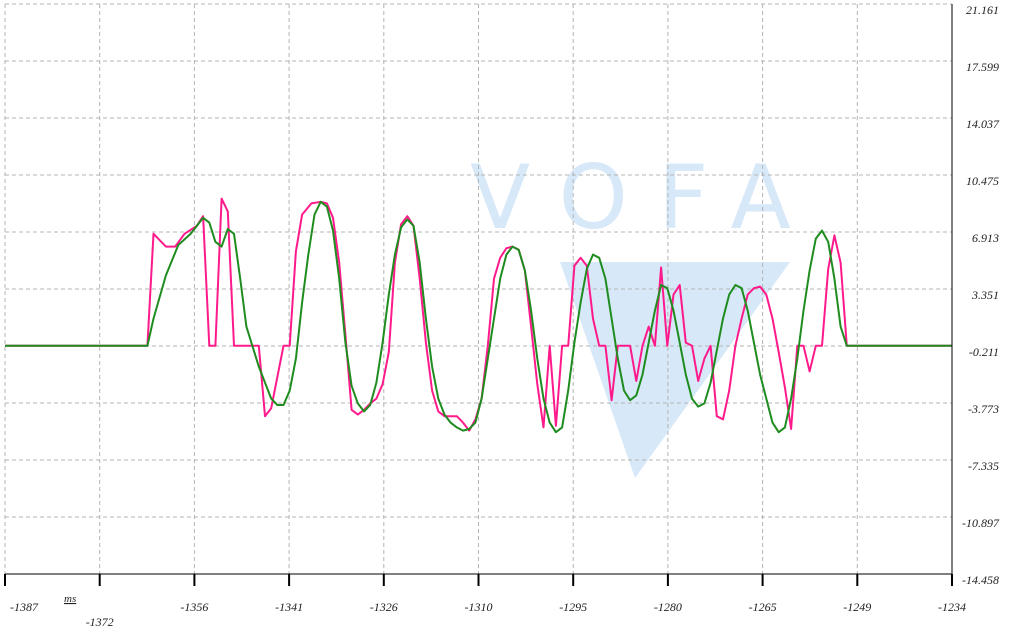  What do you see at coordinates (985, 238) in the screenshot?
I see `y-tick-label: 6.913` at bounding box center [985, 238].